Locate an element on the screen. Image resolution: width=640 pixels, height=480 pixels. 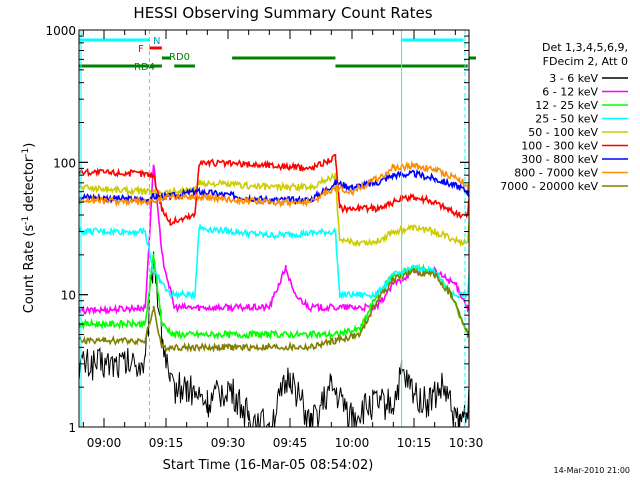
rd0-flag-label: RD0 is located at coordinates (179, 57).